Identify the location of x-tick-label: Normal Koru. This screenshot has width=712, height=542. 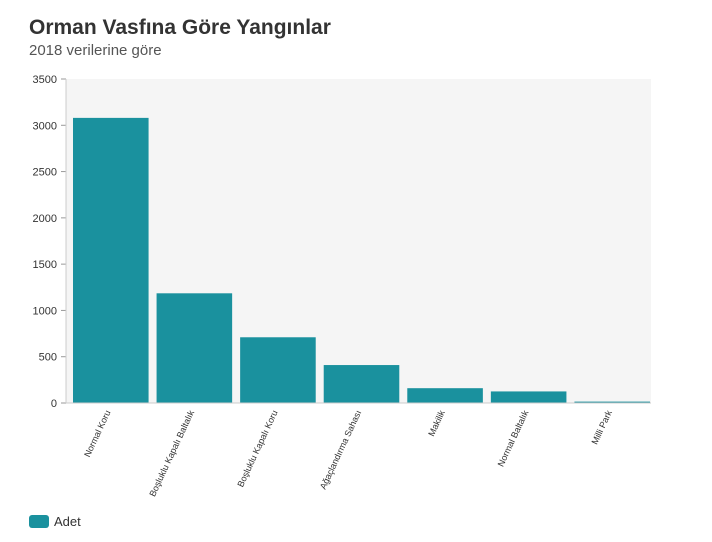
(97, 434).